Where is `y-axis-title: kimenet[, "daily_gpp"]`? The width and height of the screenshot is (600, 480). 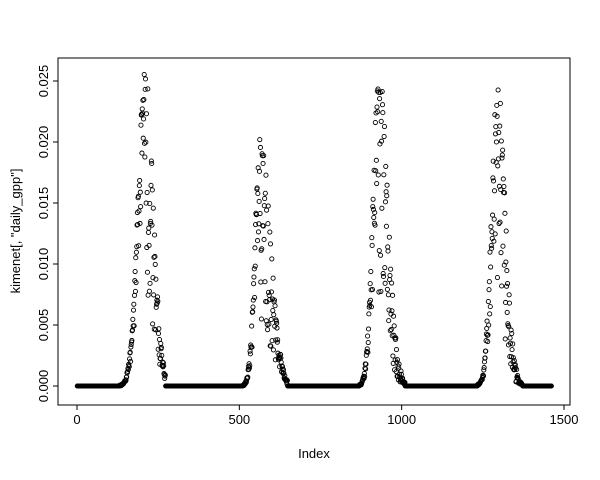 y-axis-title: kimenet[, "daily_gpp"] is located at coordinates (15, 231).